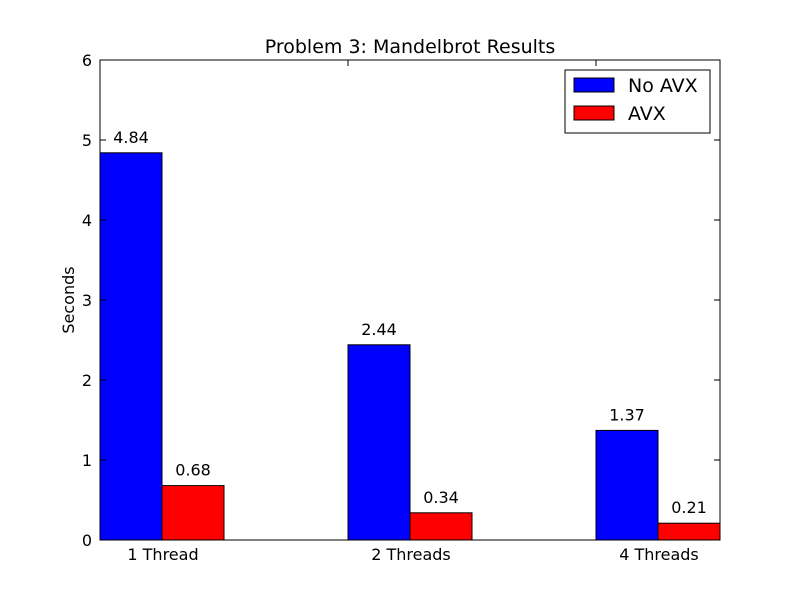  I want to click on bar-value-label: 4.84, so click(131, 137).